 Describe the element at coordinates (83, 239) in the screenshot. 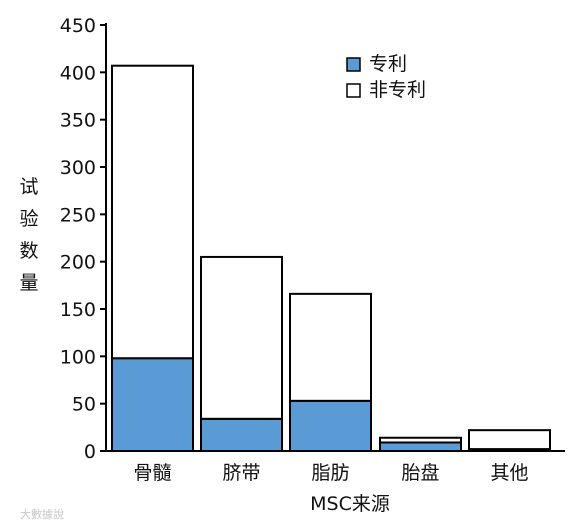

I see `y-axis: 0 50 100 150 200 250 300 350 400 450` at that location.